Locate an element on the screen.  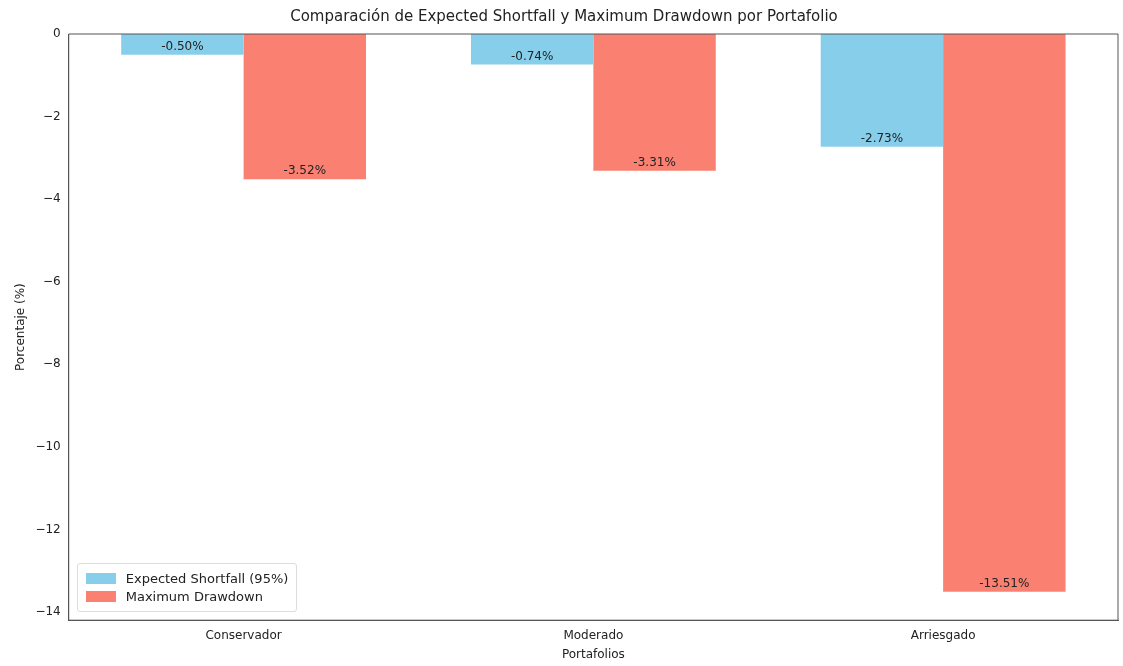
y-tick-label: −8 is located at coordinates (52, 363).